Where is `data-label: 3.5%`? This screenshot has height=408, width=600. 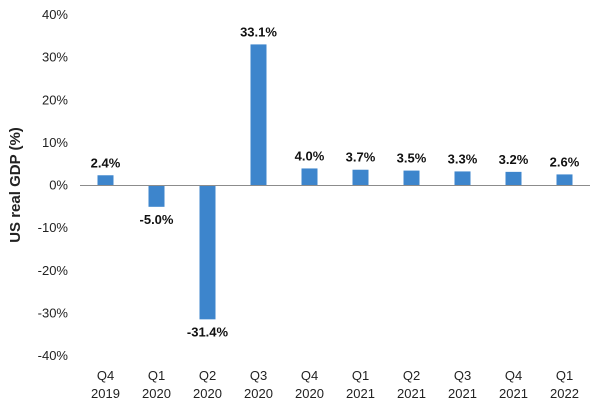
data-label: 3.5% is located at coordinates (412, 158).